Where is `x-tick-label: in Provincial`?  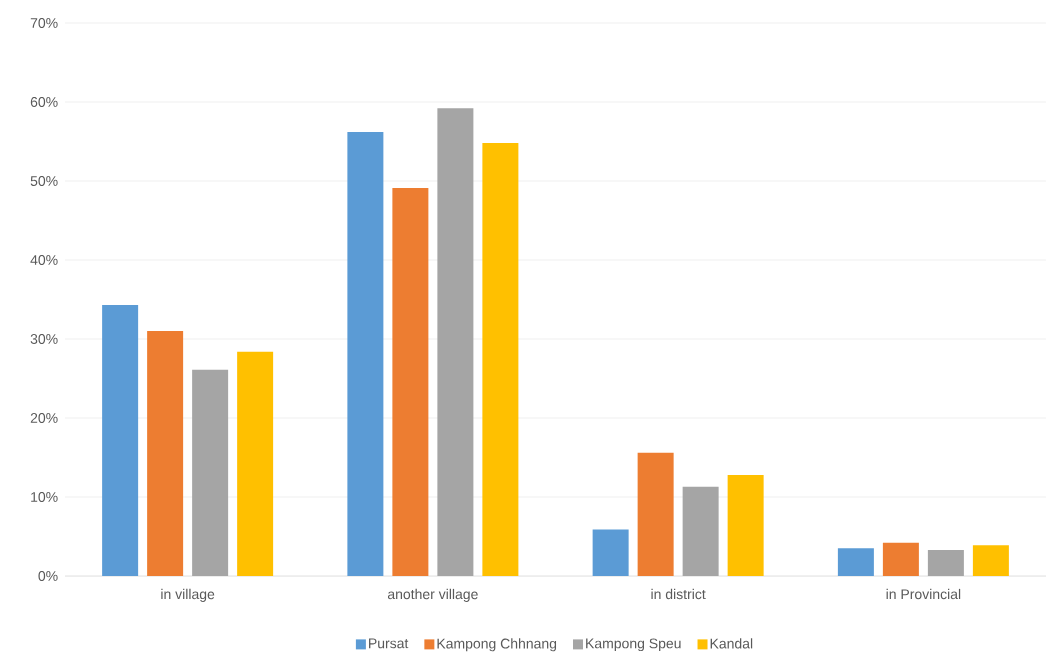 x-tick-label: in Provincial is located at coordinates (923, 594).